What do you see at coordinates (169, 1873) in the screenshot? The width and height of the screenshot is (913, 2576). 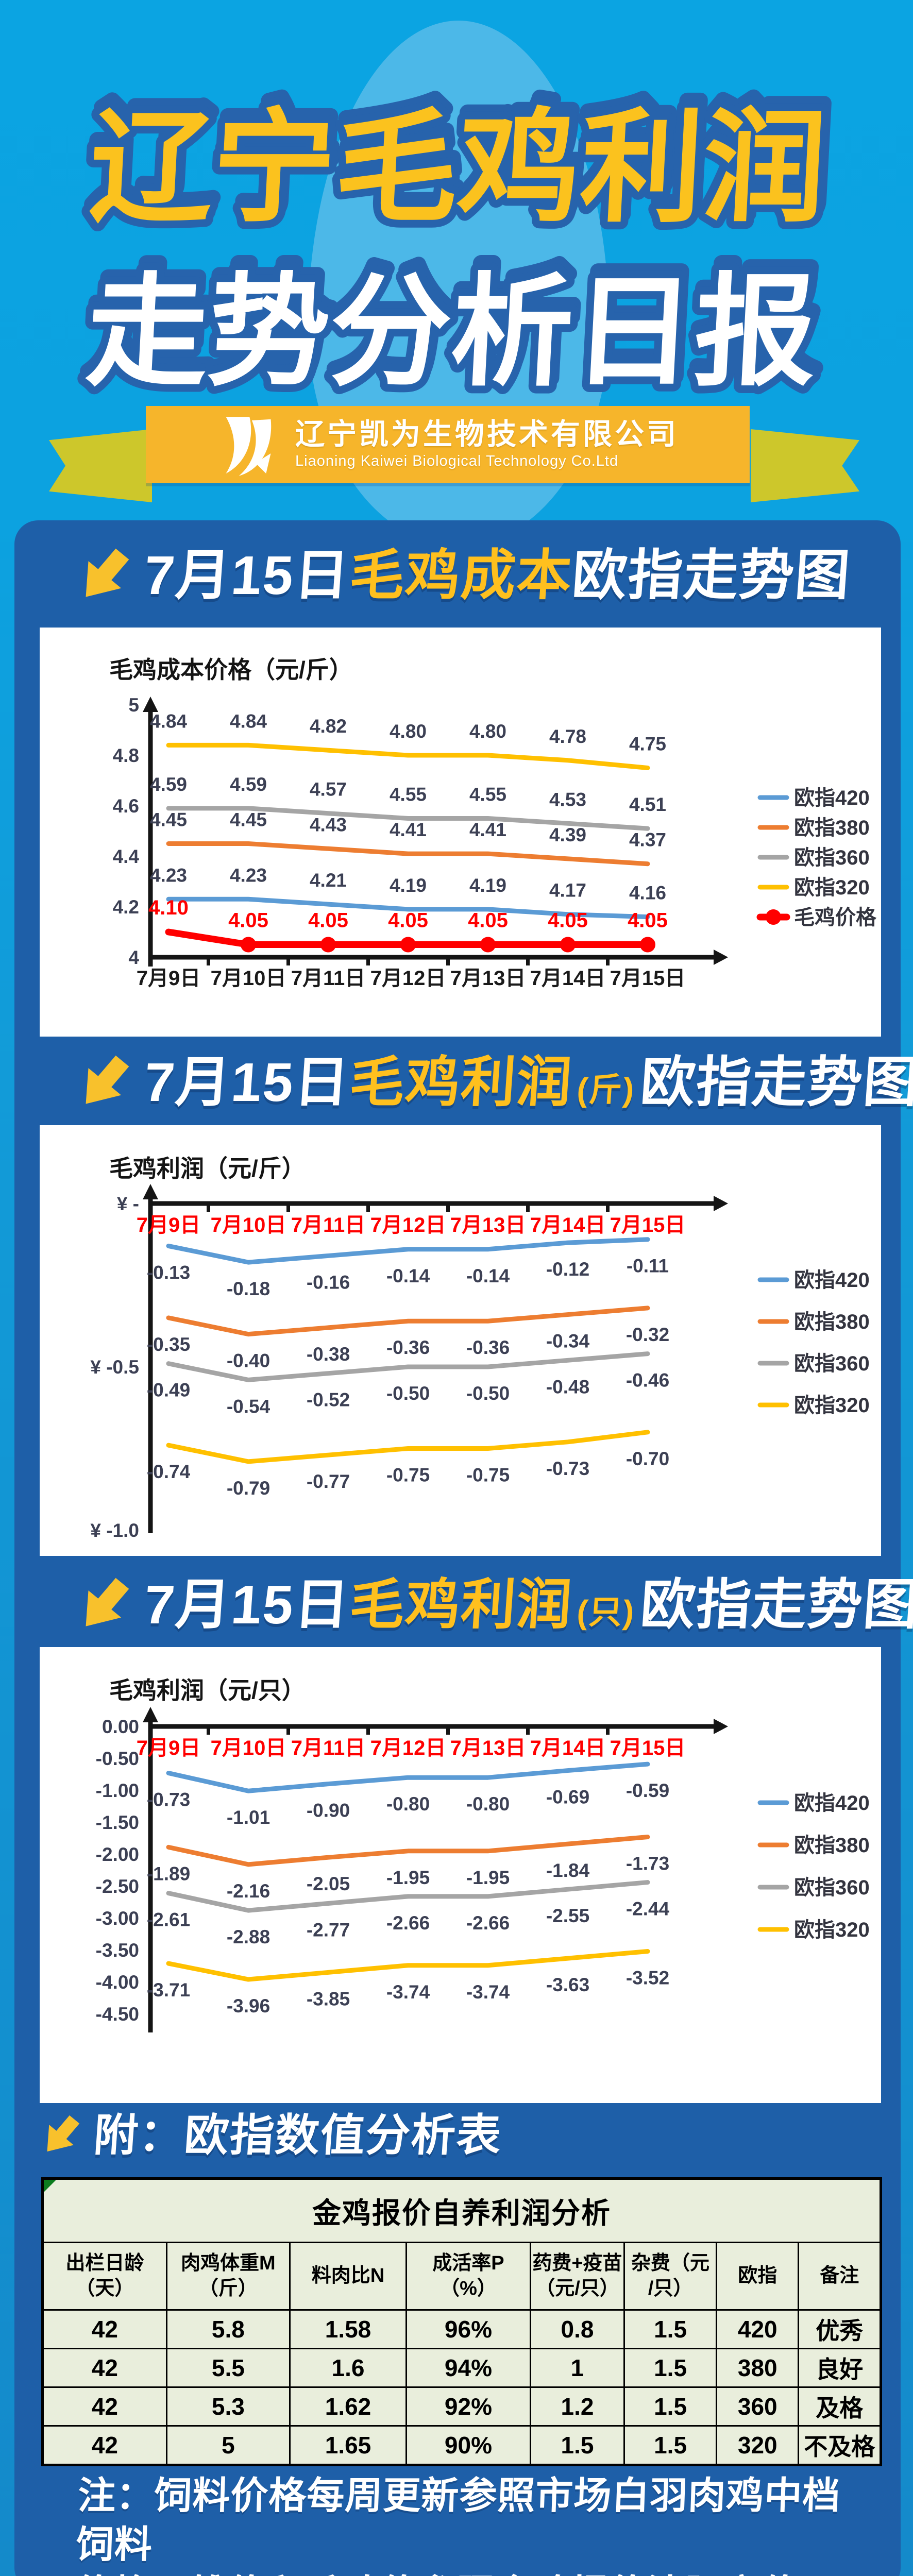 I see `data-label: -1.89` at bounding box center [169, 1873].